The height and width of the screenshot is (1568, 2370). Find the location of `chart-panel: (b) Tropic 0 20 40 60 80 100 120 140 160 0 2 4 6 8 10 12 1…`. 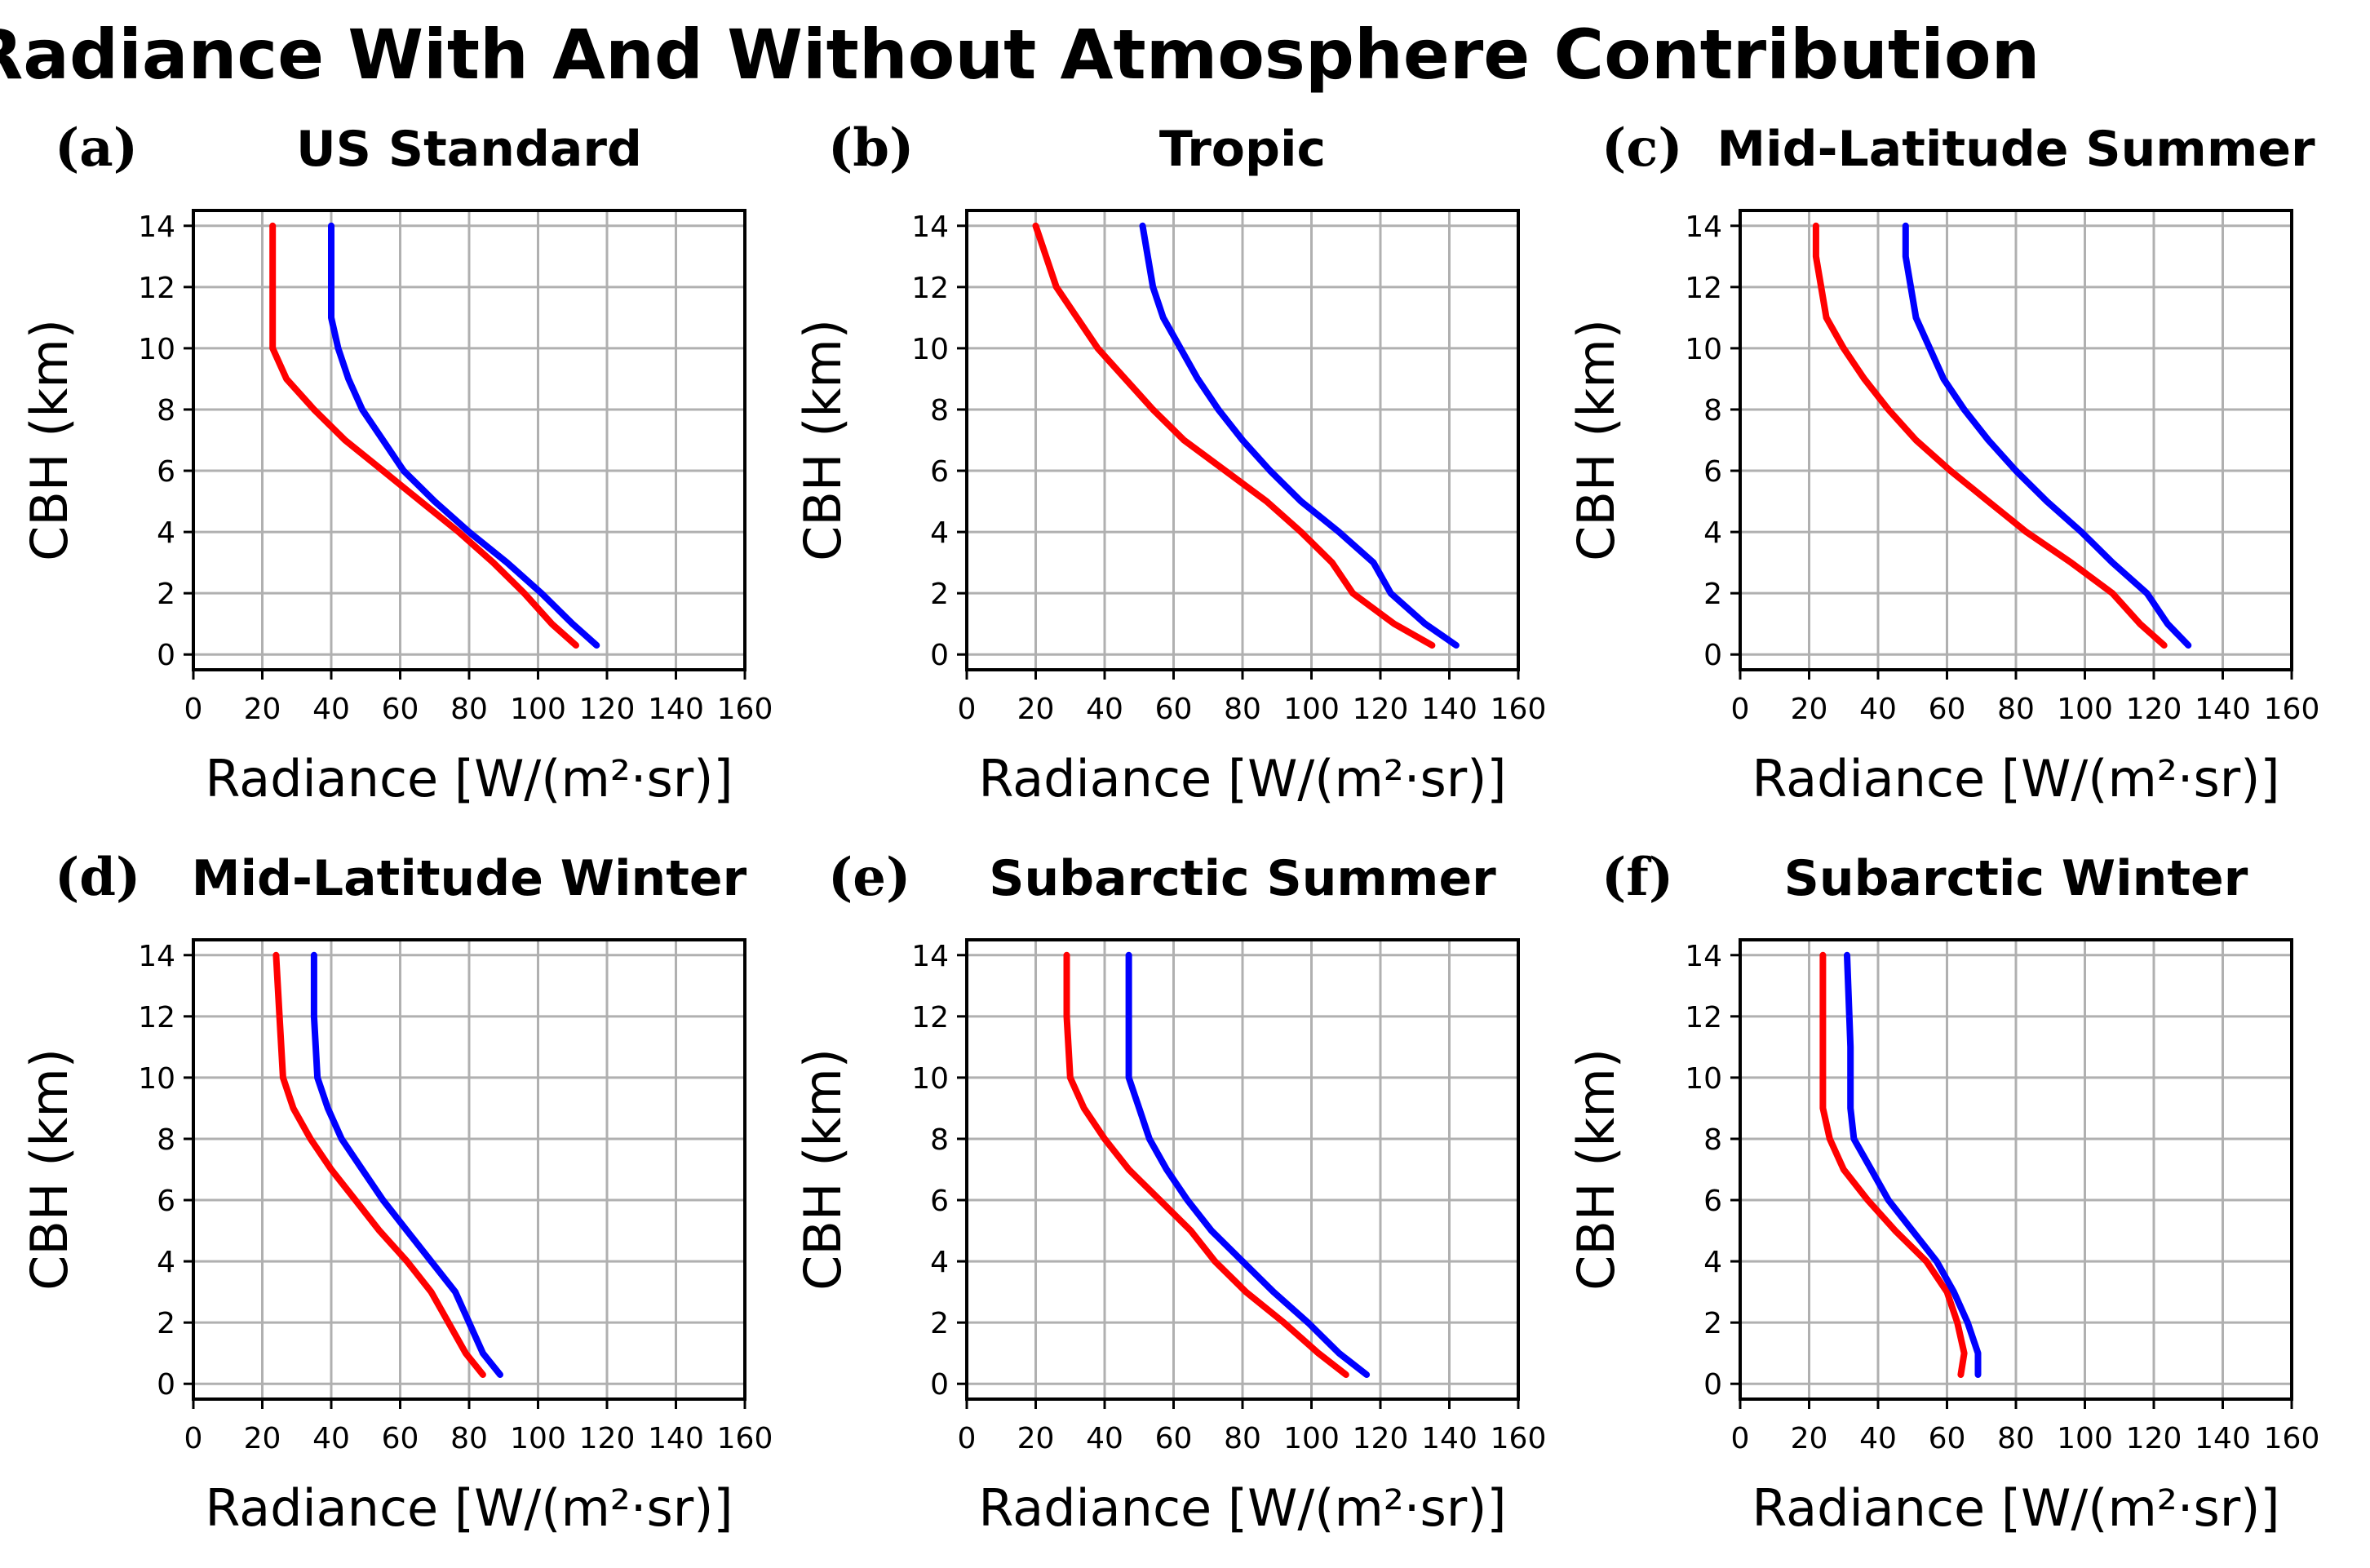

chart-panel: (b) Tropic 0 20 40 60 80 100 120 140 160 0 2 4 6 8 10 12 1… is located at coordinates (1169, 462).